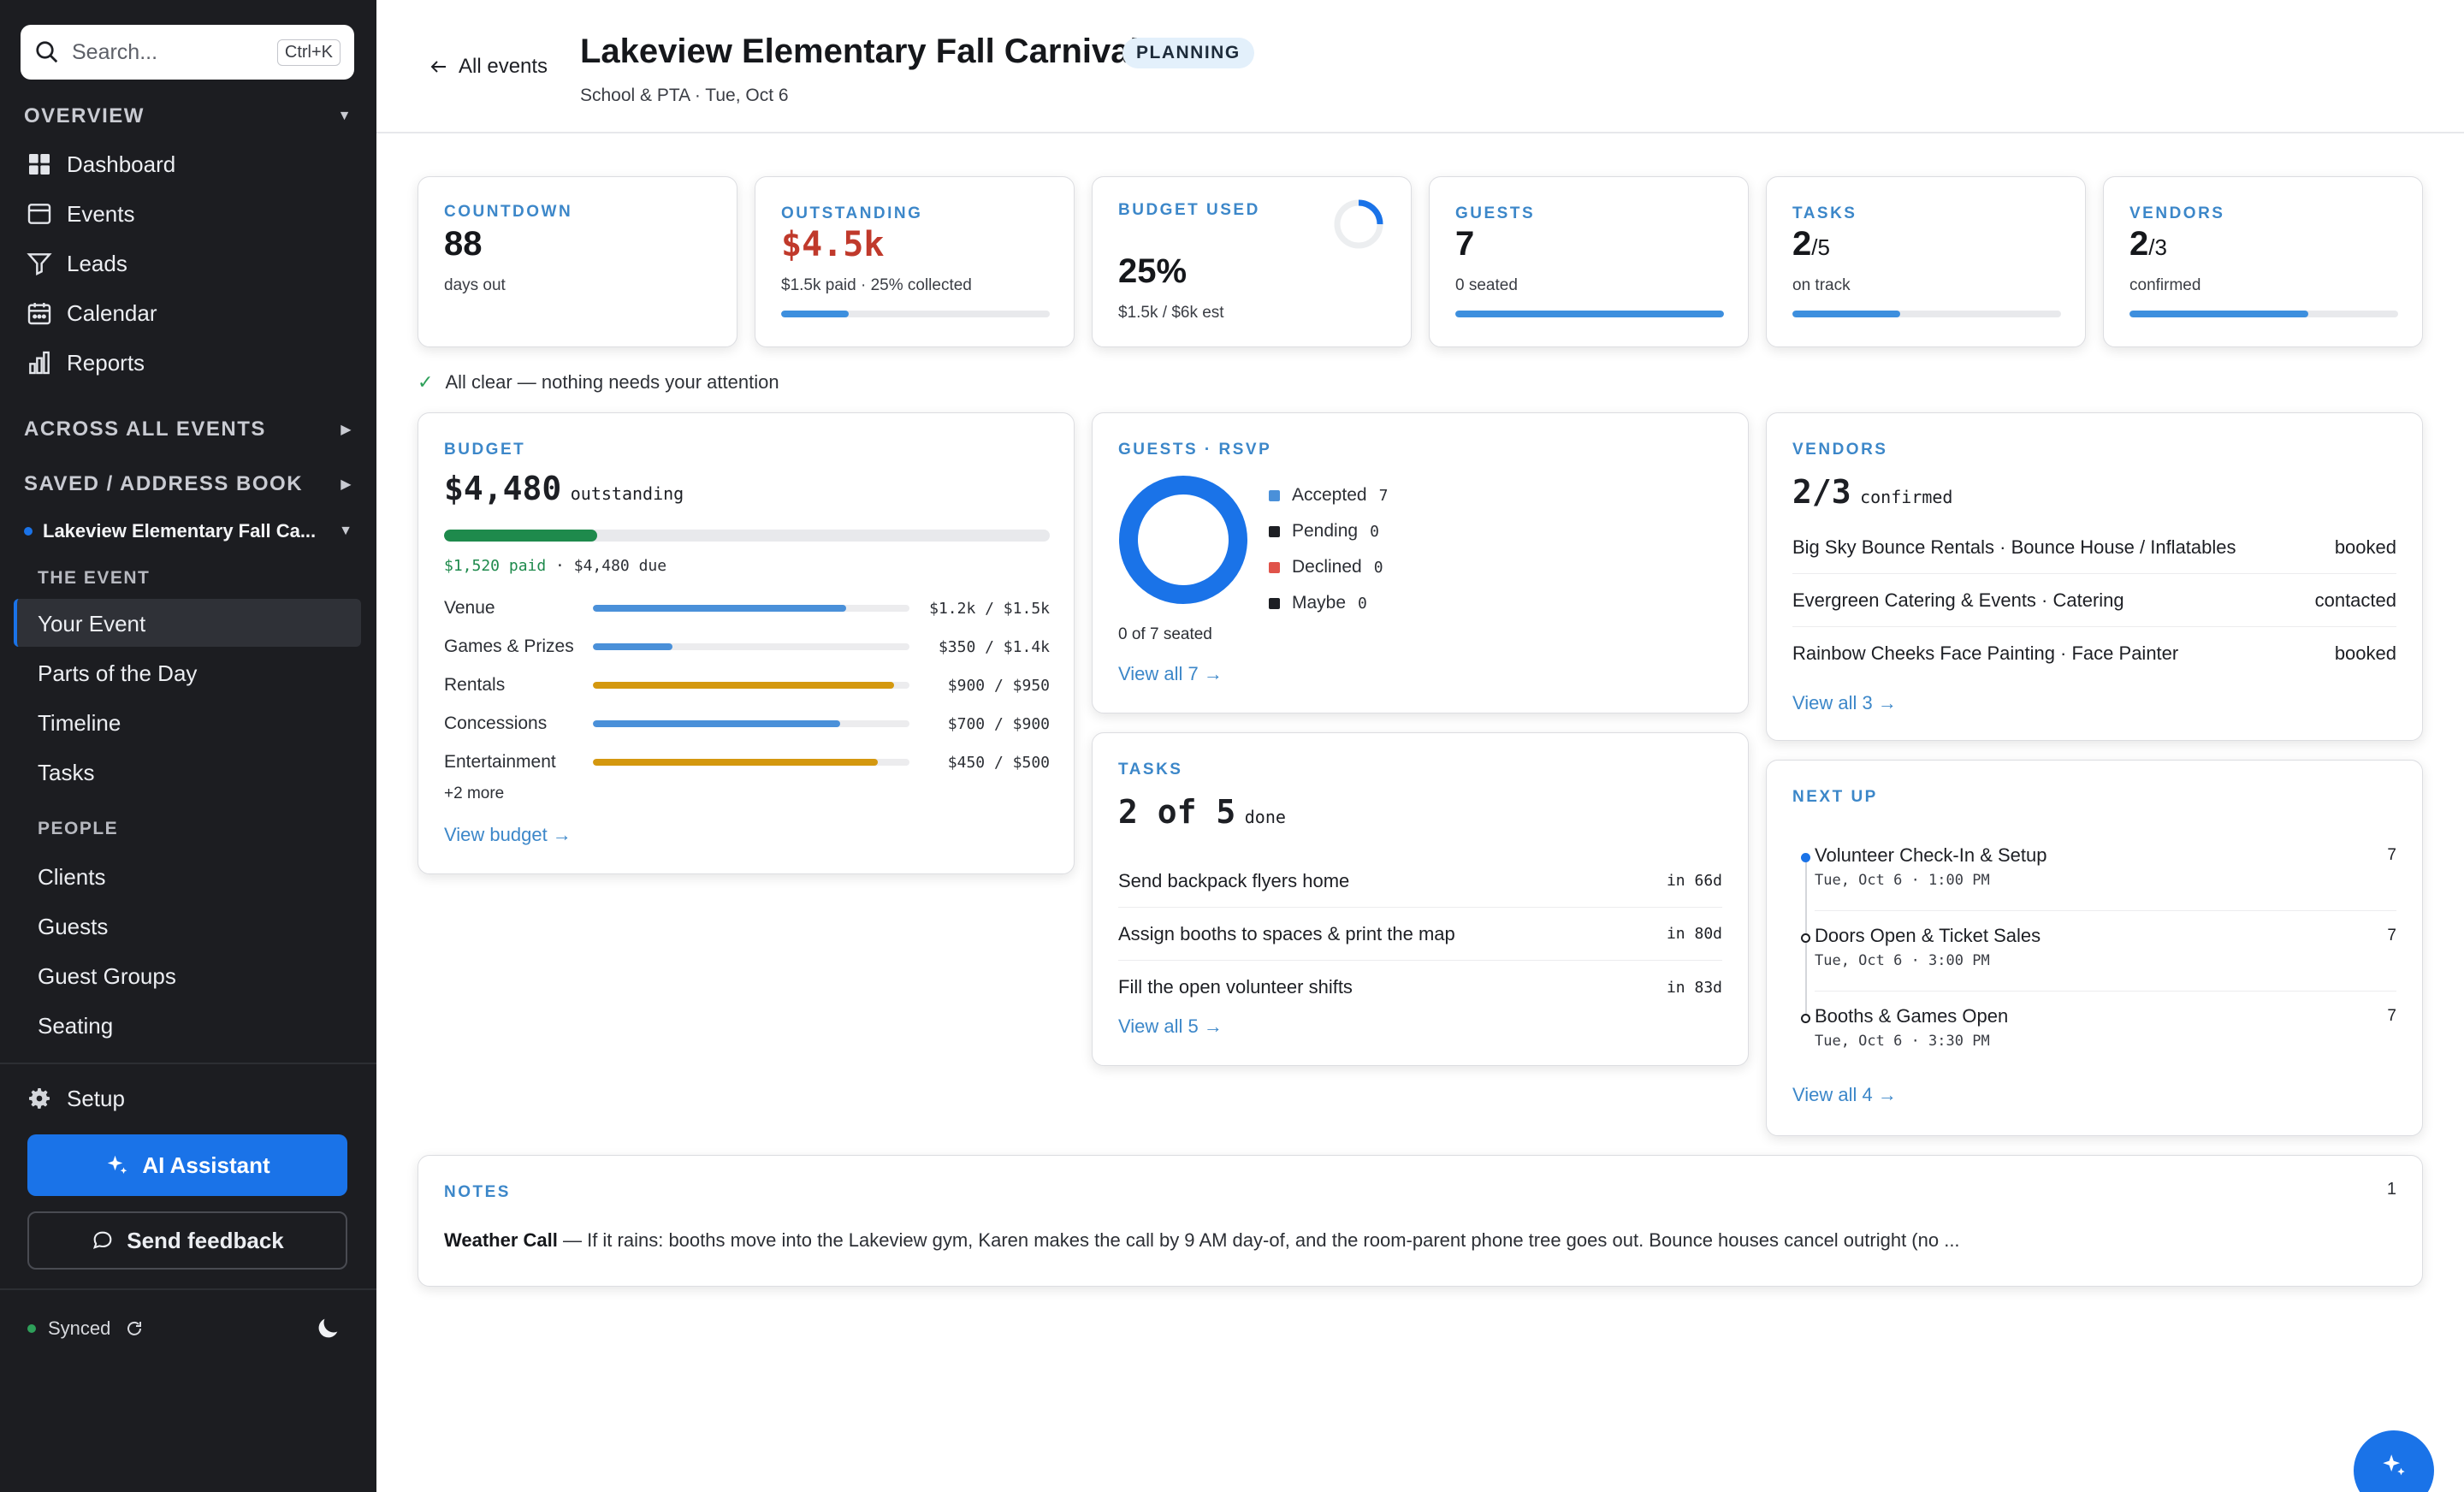 The height and width of the screenshot is (1492, 2464). I want to click on search-input: Search... Ctrl+K, so click(187, 52).